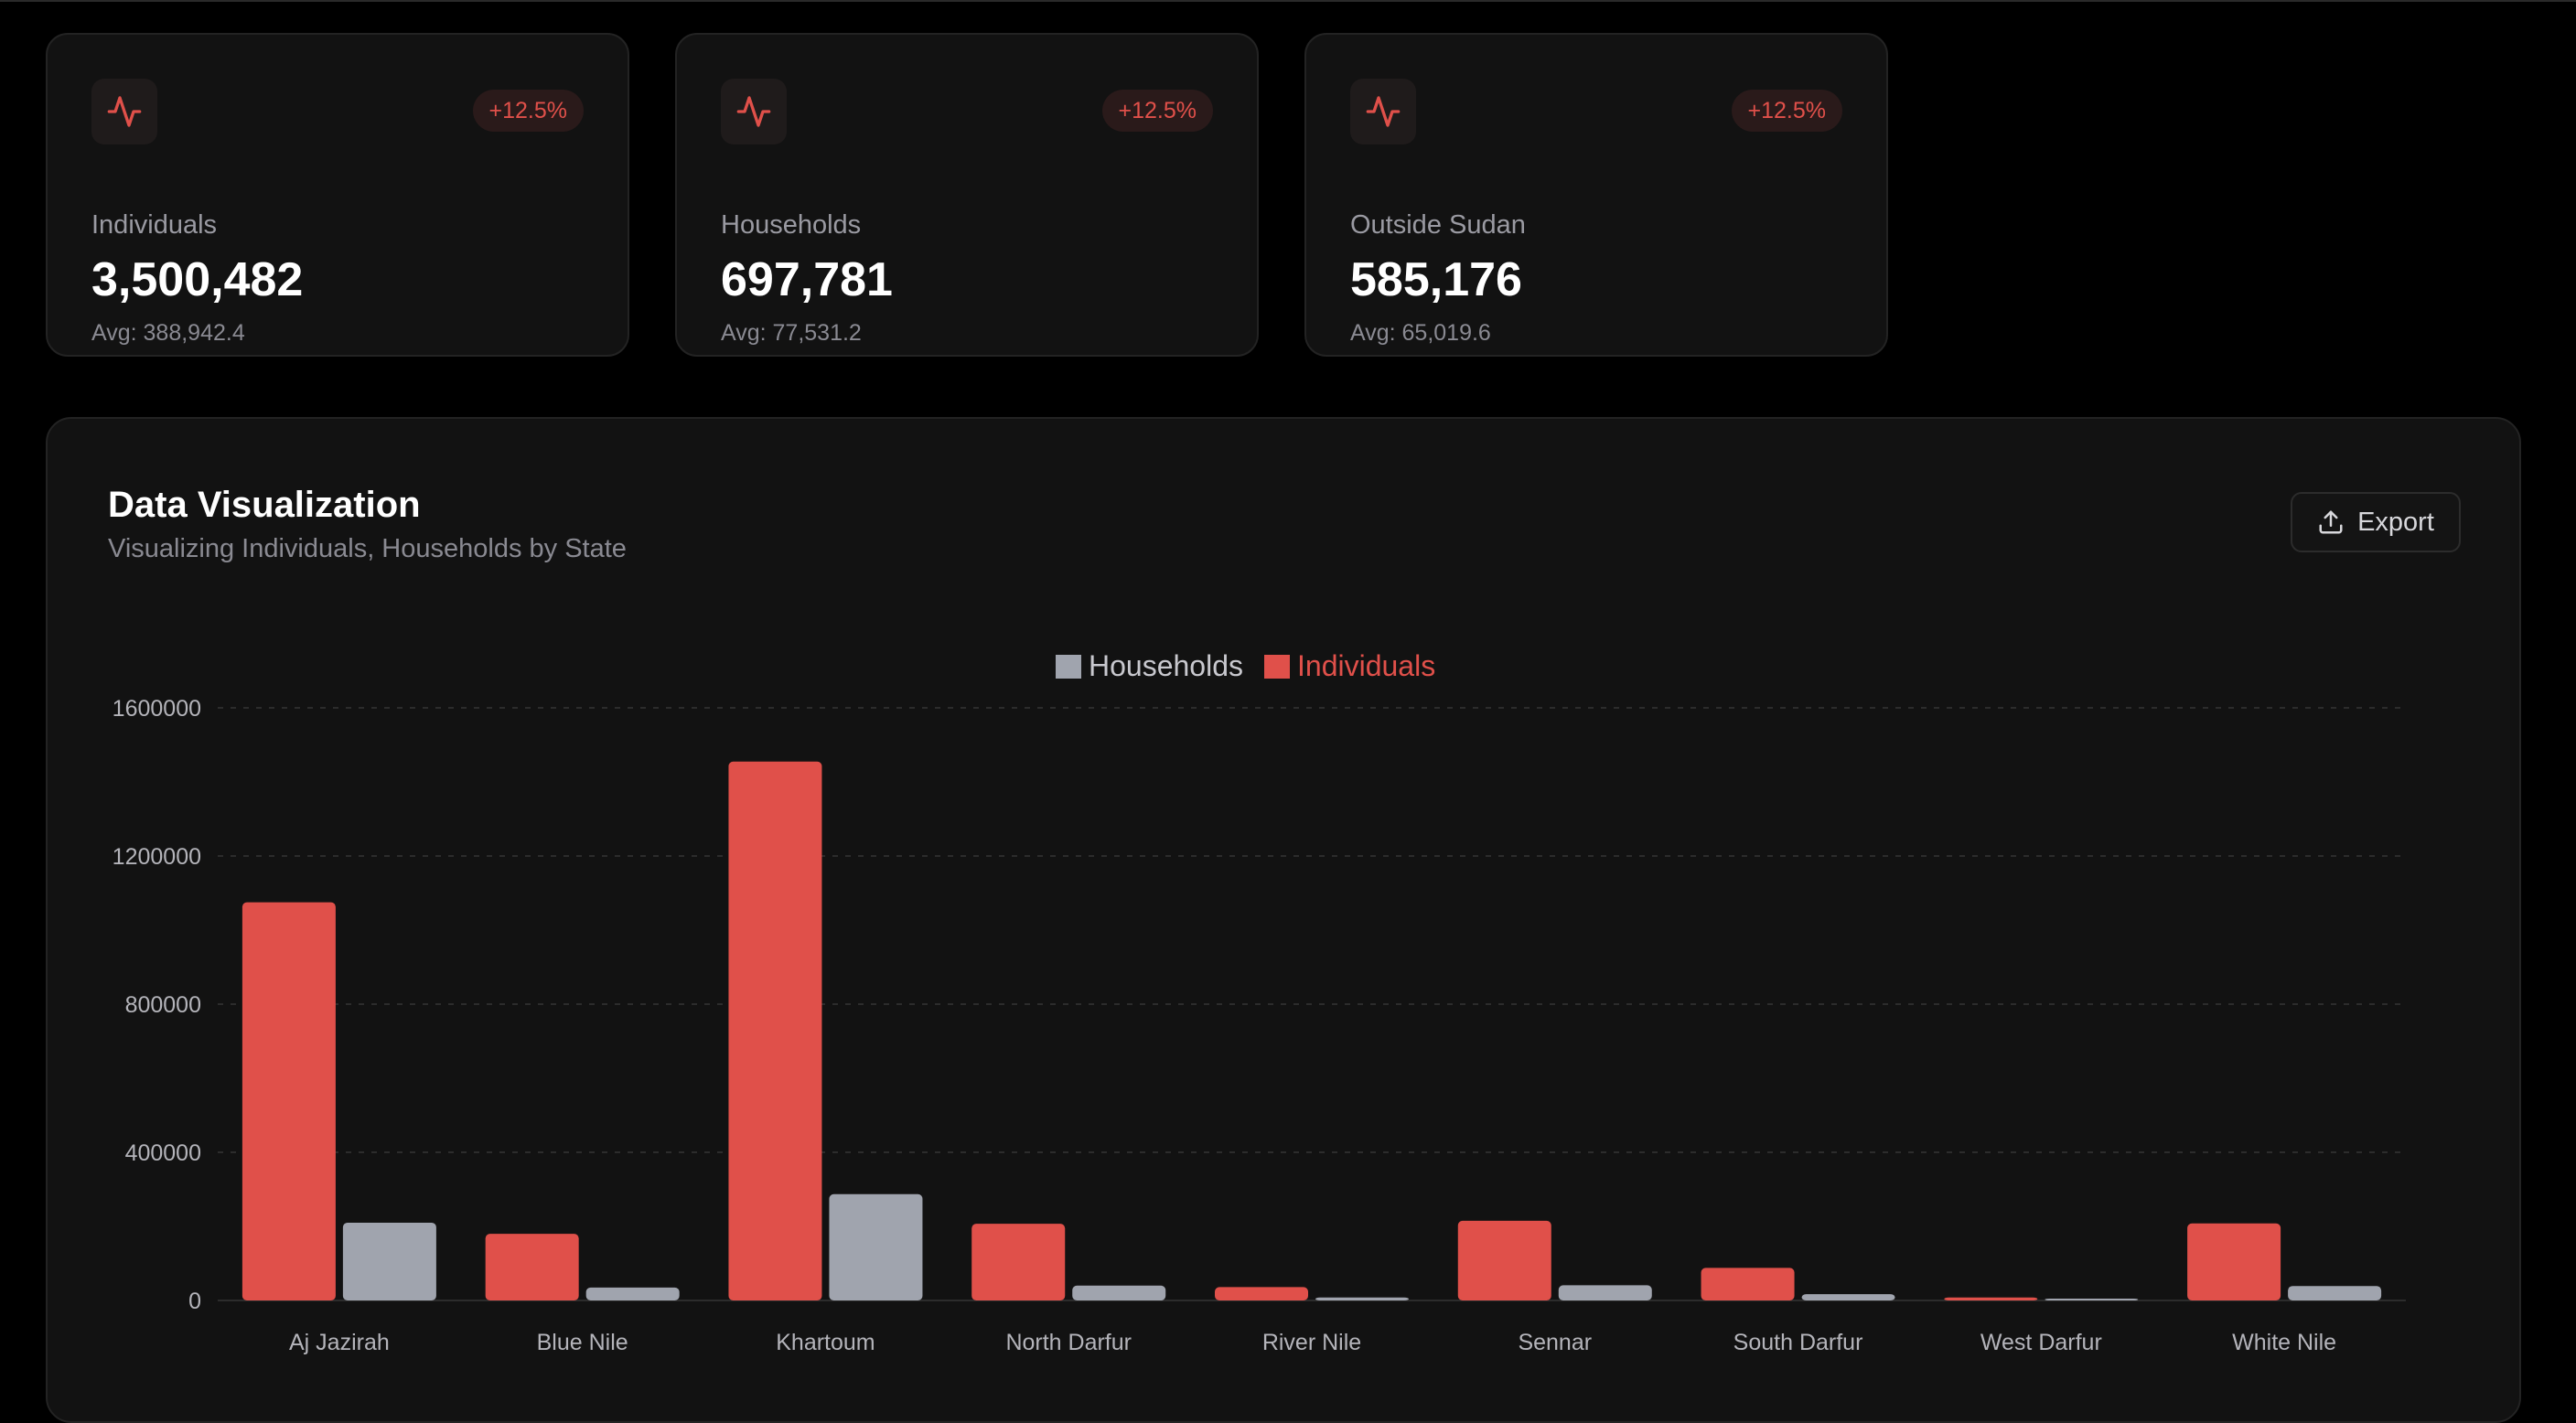 This screenshot has width=2576, height=1423. What do you see at coordinates (163, 1153) in the screenshot?
I see `y-tick-label: 400000` at bounding box center [163, 1153].